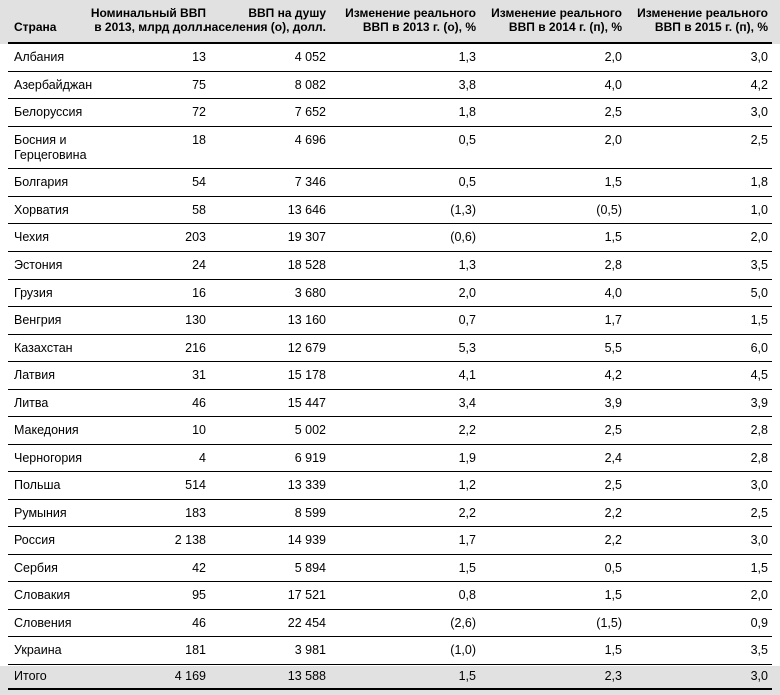 The image size is (780, 695). I want to click on cell-gdp_2013: 181, so click(164, 650).